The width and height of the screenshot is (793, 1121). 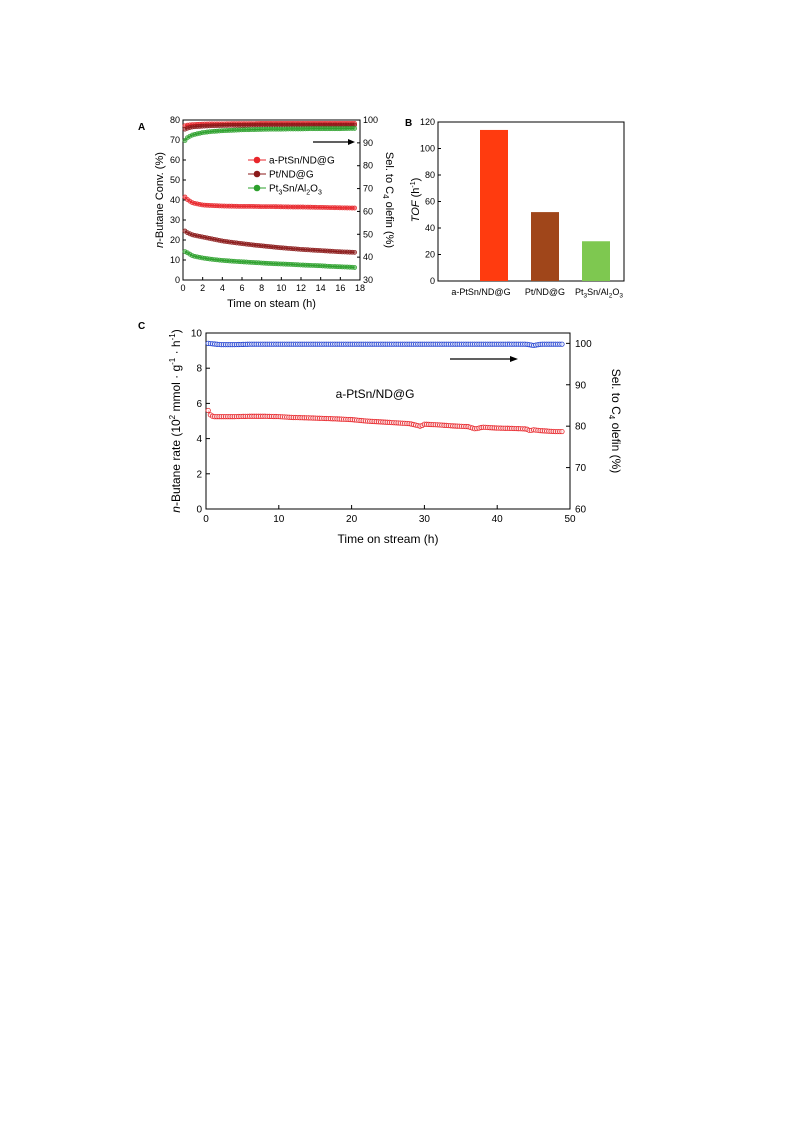 I want to click on legend-marker-a-ptsn, so click(x=257, y=160).